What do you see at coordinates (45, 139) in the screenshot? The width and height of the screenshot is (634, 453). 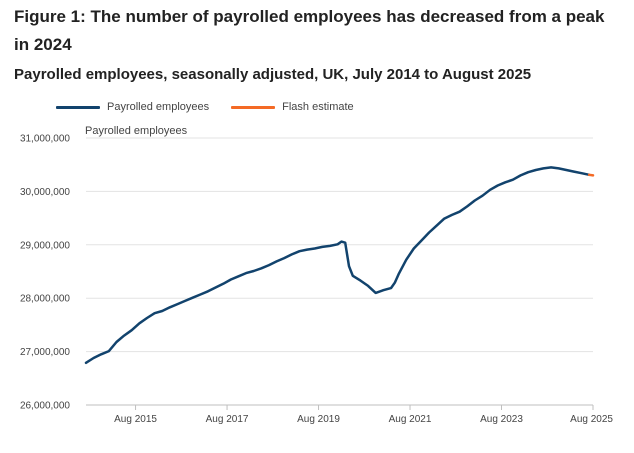 I see `y-tick-label: 31,000,000` at bounding box center [45, 139].